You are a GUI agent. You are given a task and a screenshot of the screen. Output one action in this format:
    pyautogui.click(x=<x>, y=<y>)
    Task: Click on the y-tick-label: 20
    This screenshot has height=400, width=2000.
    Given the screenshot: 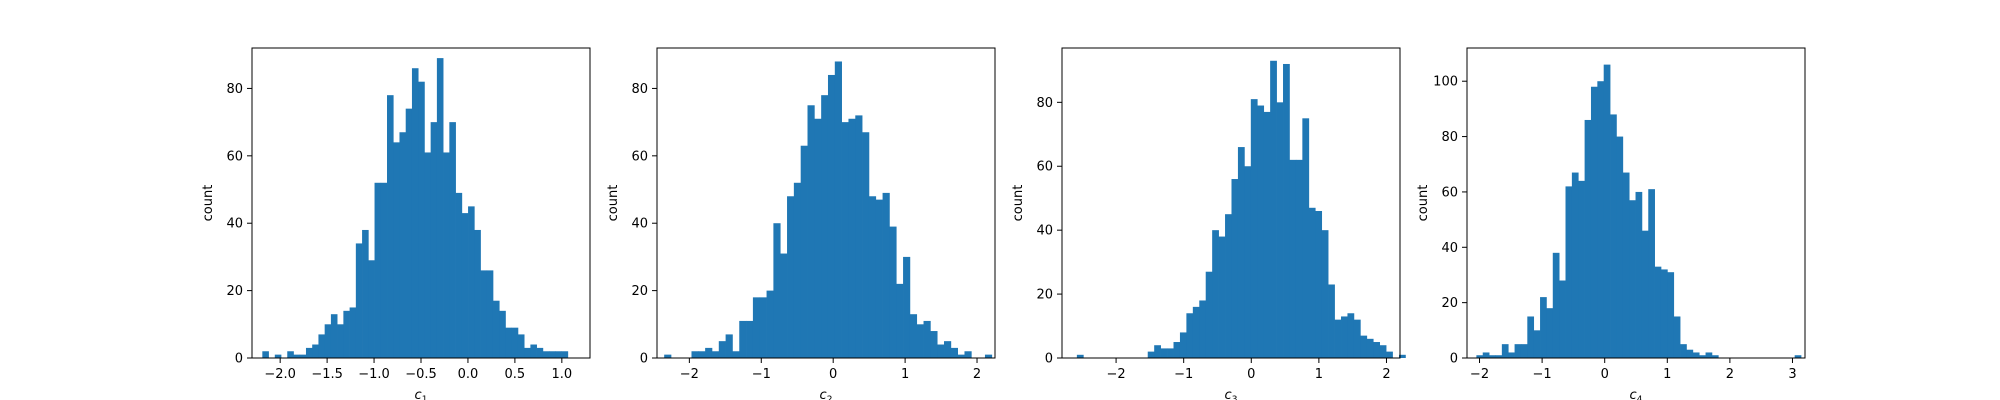 What is the action you would take?
    pyautogui.click(x=1044, y=295)
    